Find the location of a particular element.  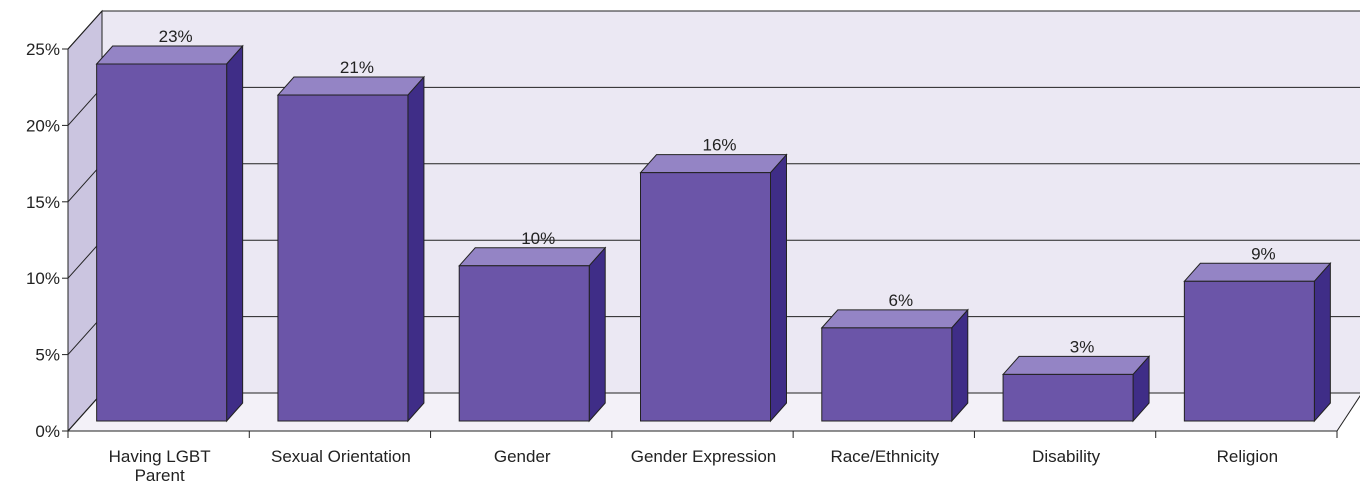

y-tick-label: 0% is located at coordinates (47, 431).